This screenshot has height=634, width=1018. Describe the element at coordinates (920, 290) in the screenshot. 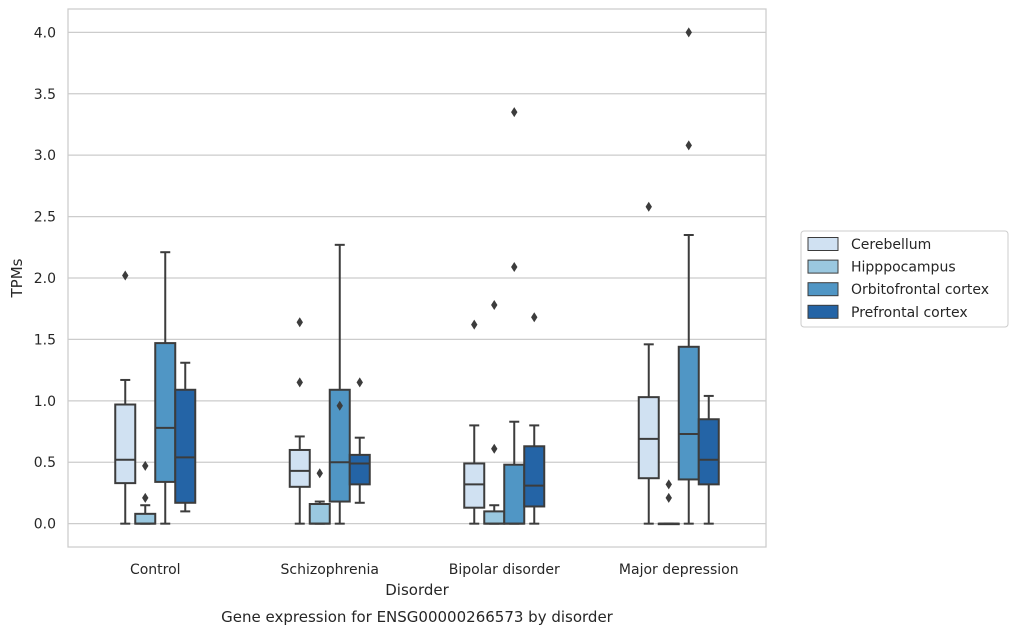

I see `legend-label: Orbitofrontal cortex` at that location.